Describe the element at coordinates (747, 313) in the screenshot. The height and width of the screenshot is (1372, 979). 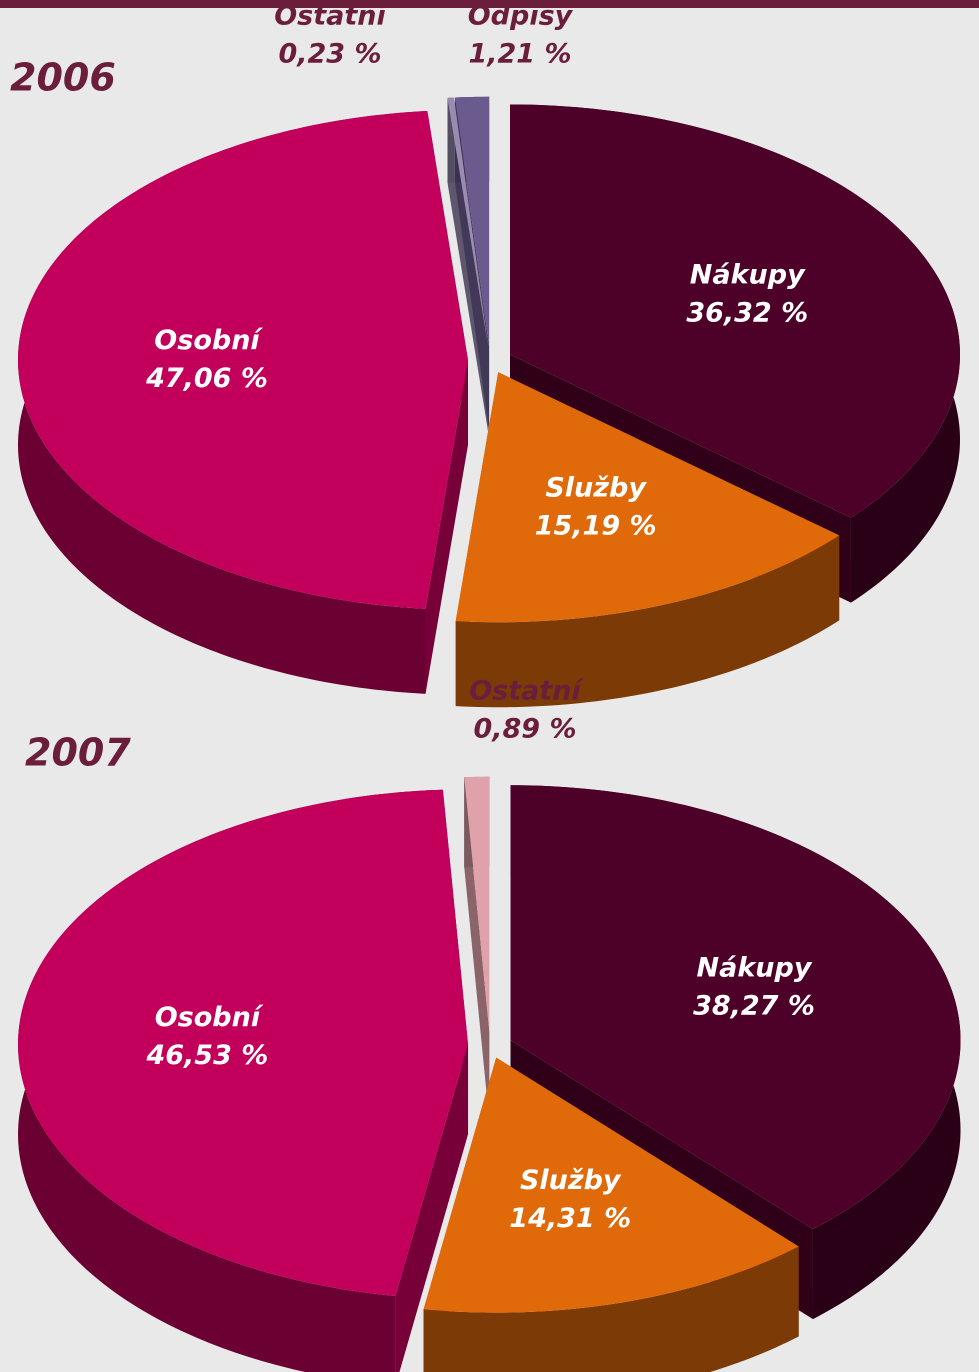
I see `slice-value-label: 36,32 %` at that location.